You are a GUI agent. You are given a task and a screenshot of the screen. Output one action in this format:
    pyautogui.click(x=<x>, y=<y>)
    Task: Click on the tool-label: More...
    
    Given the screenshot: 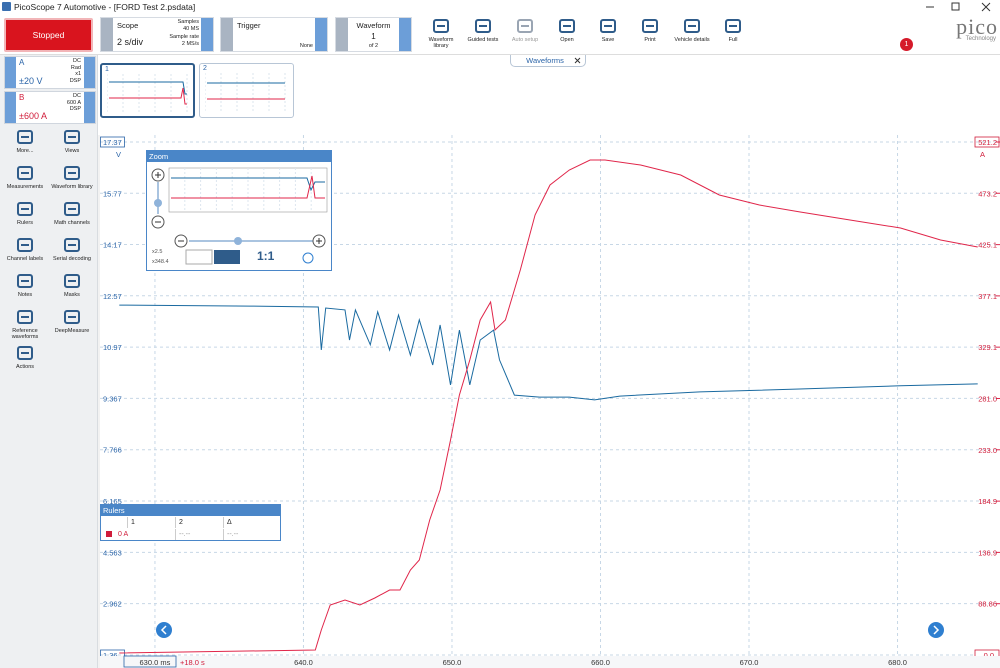 What is the action you would take?
    pyautogui.click(x=25, y=151)
    